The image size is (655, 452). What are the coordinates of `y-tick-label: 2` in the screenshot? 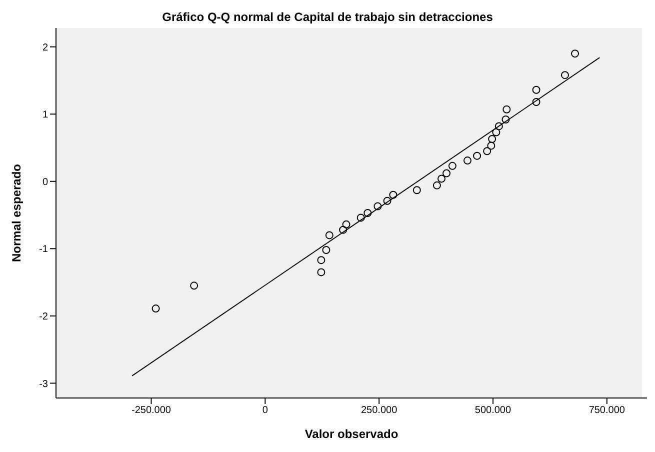 It's located at (45, 48).